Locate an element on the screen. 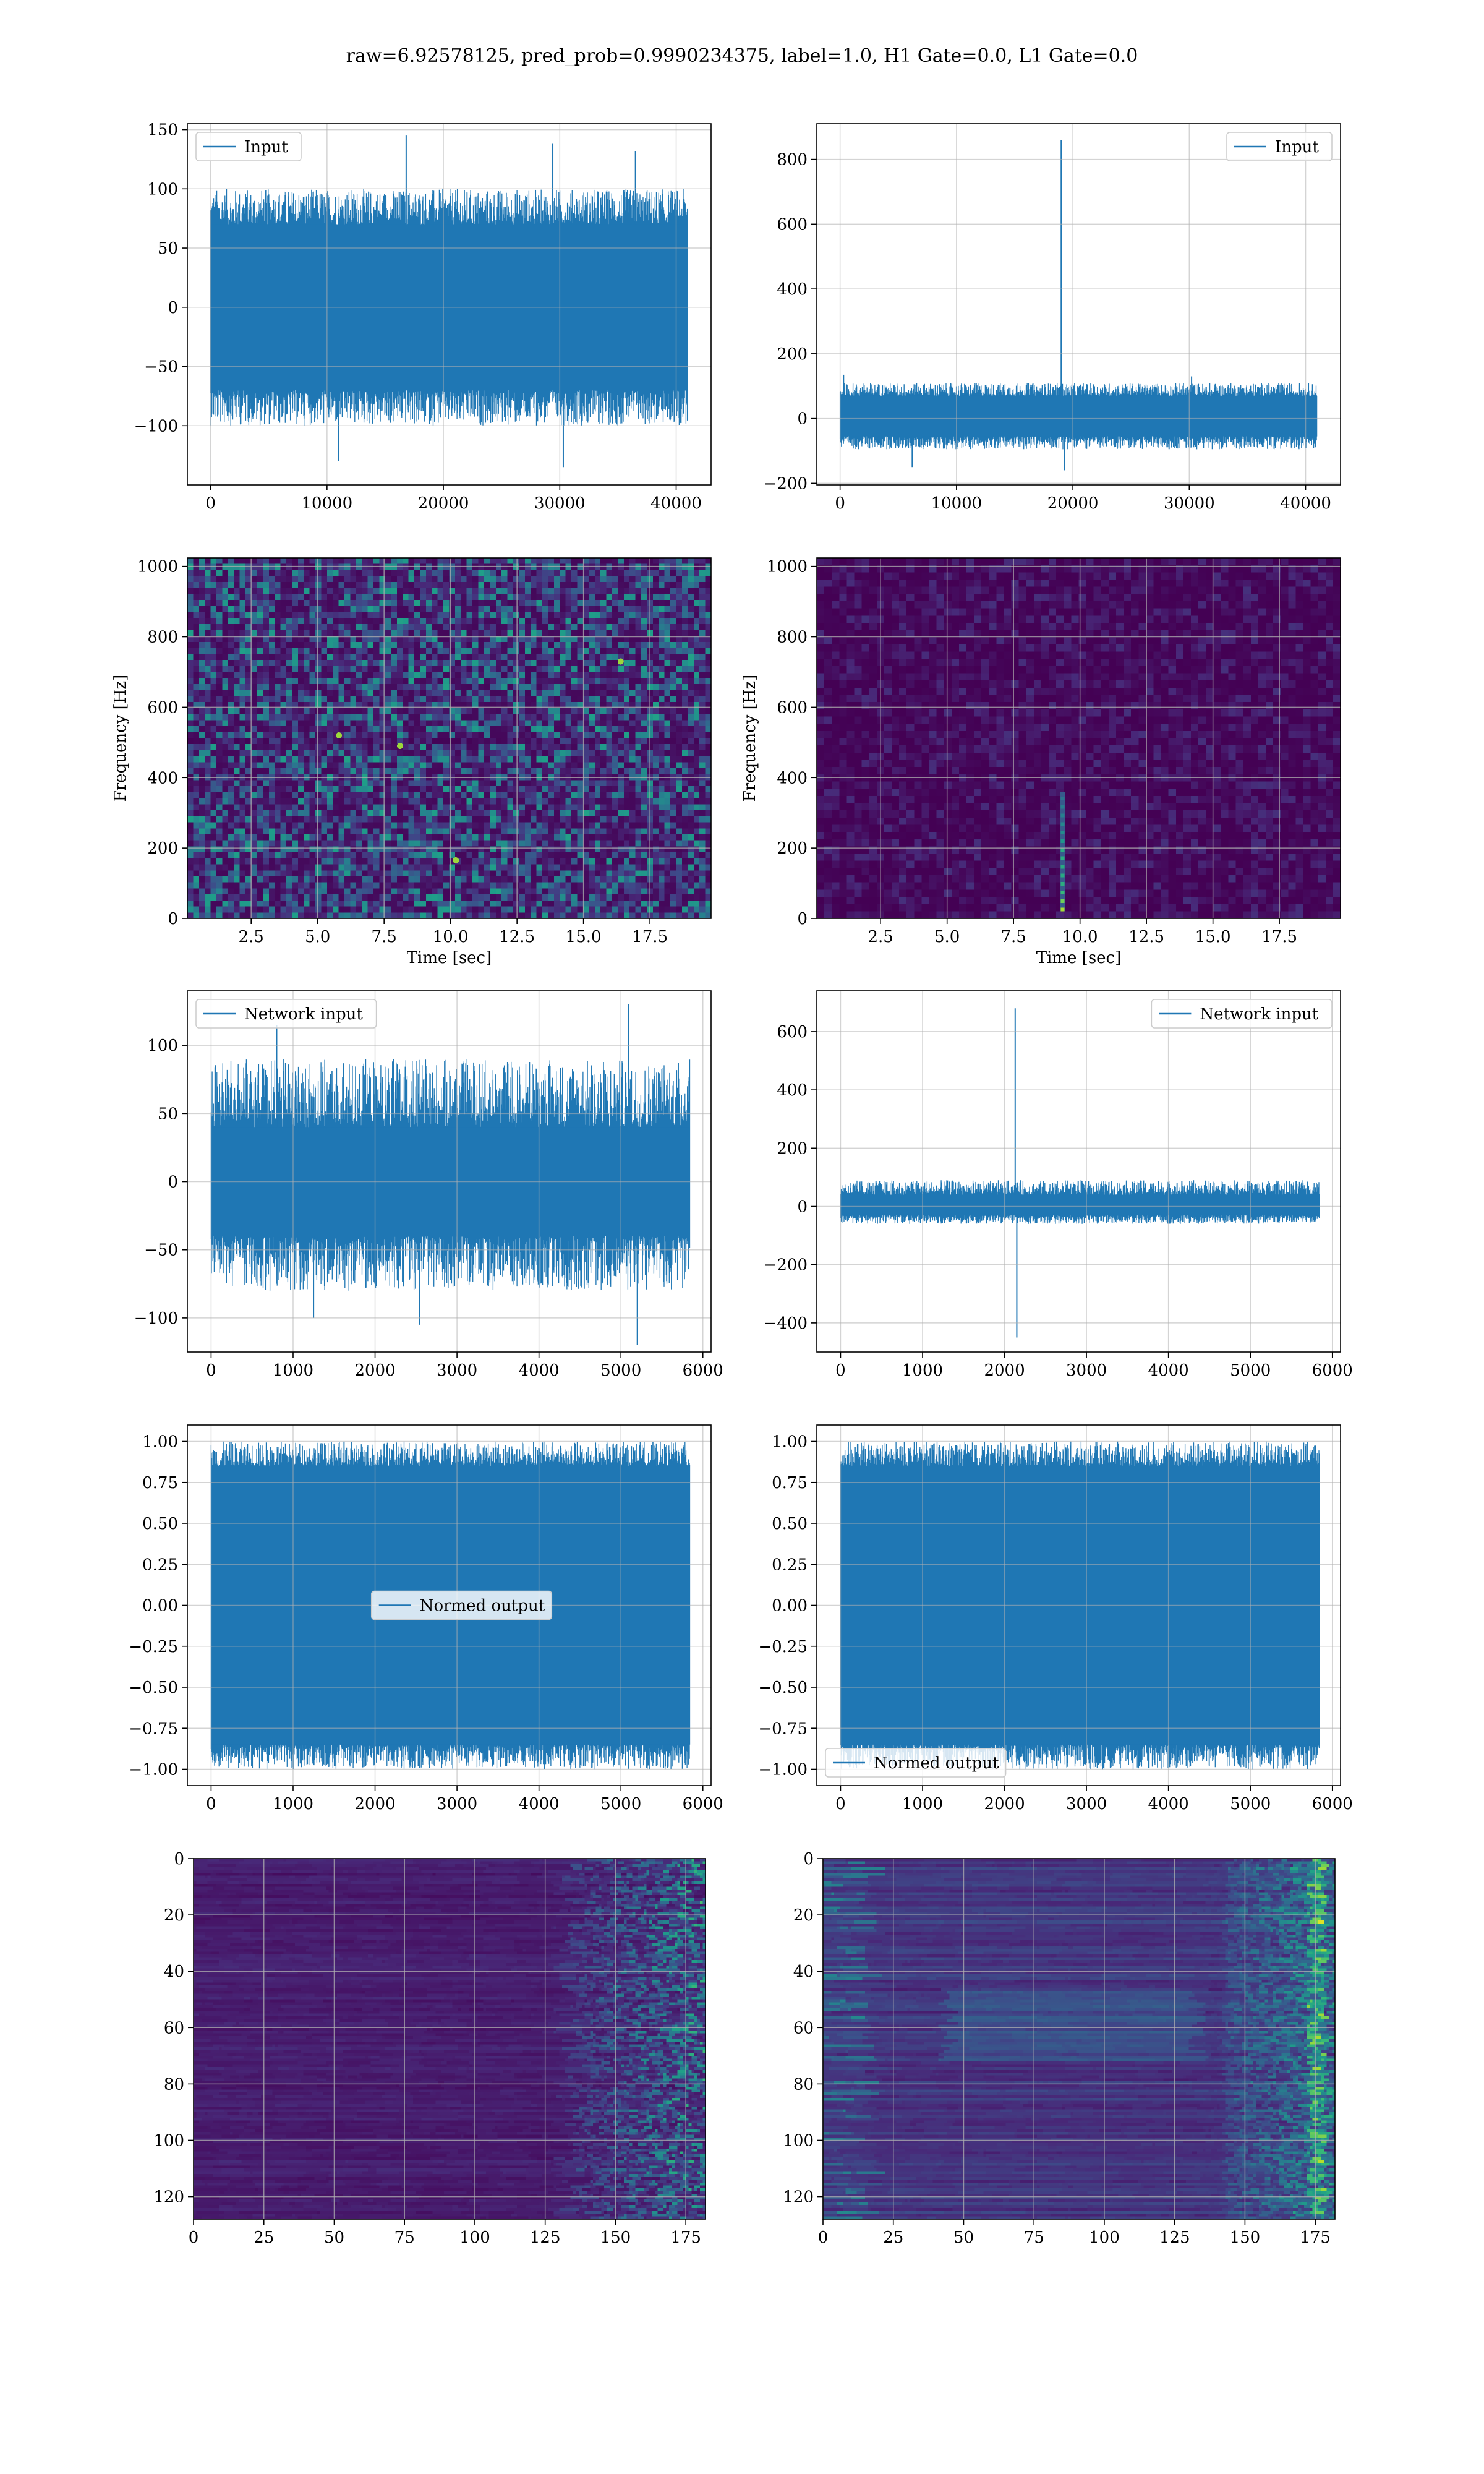 The width and height of the screenshot is (1484, 2474). y-tick-label: 1.00 is located at coordinates (160, 1442).